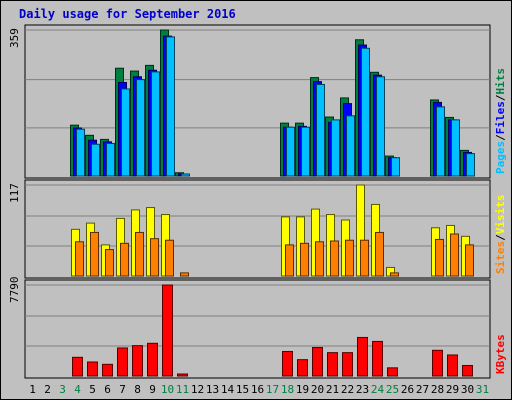 The width and height of the screenshot is (512, 400). Describe the element at coordinates (500, 117) in the screenshot. I see `legend-entry: Files` at that location.